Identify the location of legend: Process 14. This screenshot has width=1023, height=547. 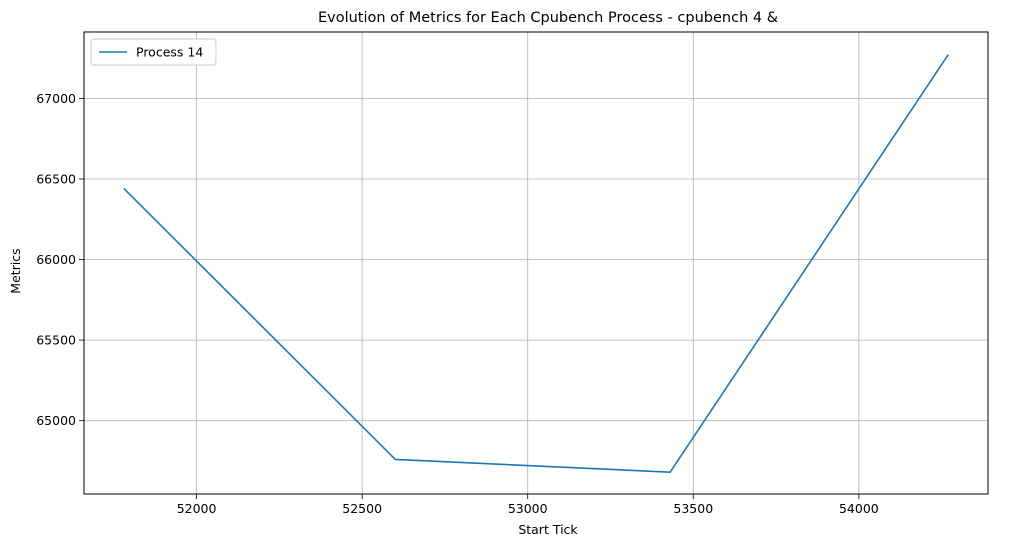
(153, 52).